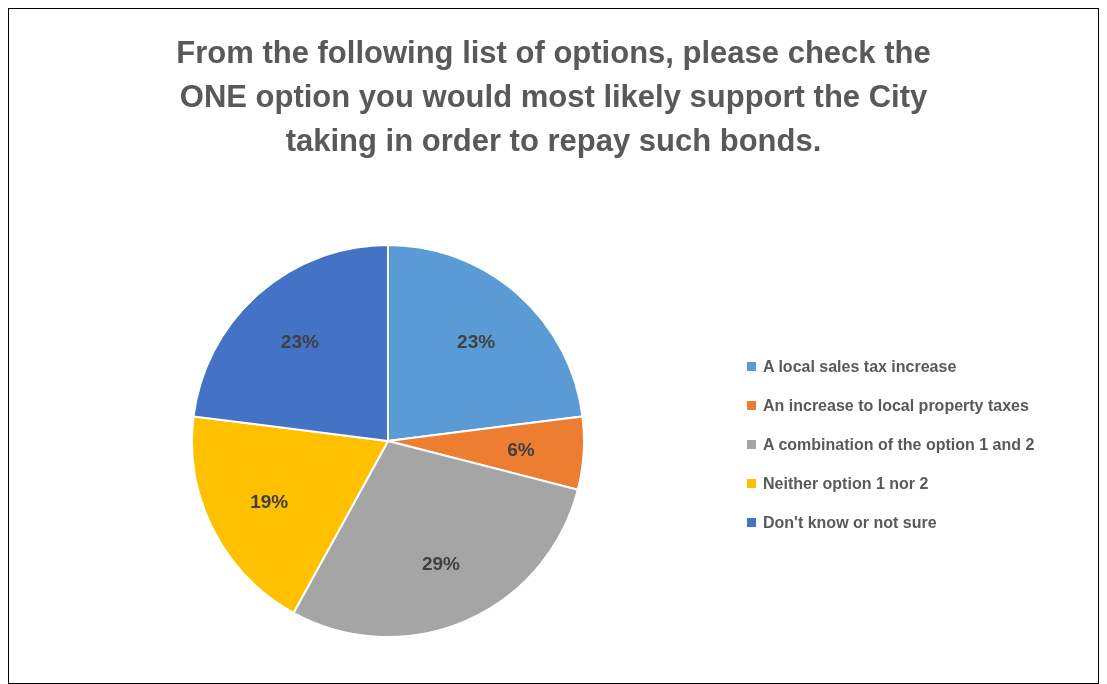  What do you see at coordinates (269, 502) in the screenshot?
I see `data-label: 19%` at bounding box center [269, 502].